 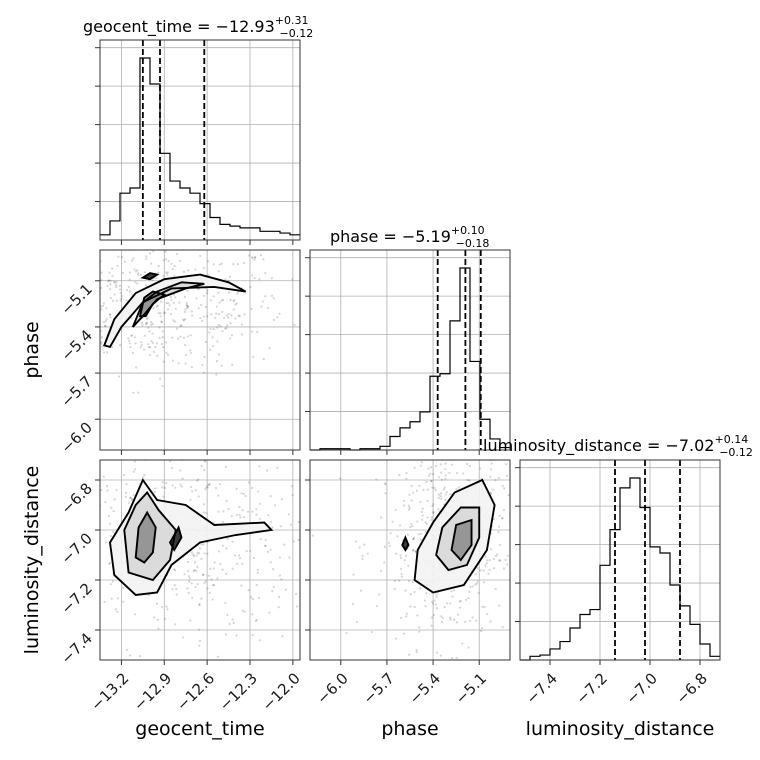 What do you see at coordinates (378, 688) in the screenshot?
I see `tick-label-x-phase: −5.7` at bounding box center [378, 688].